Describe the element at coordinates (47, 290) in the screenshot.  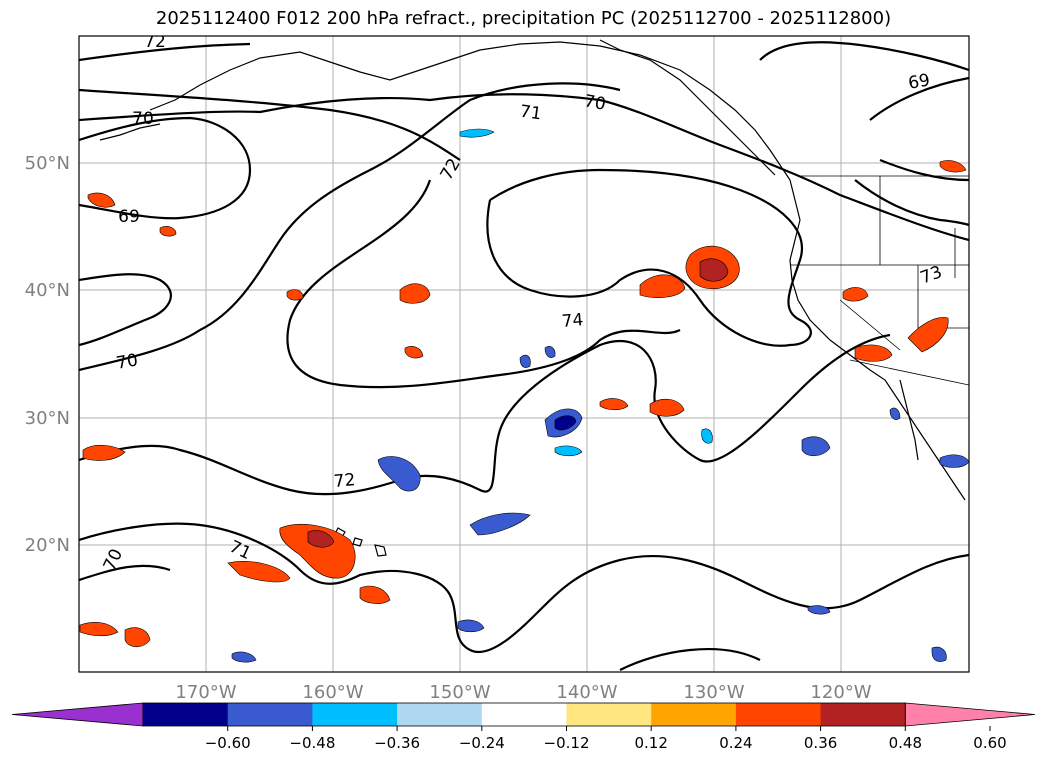
I see `lat-label-40: 40°N` at that location.